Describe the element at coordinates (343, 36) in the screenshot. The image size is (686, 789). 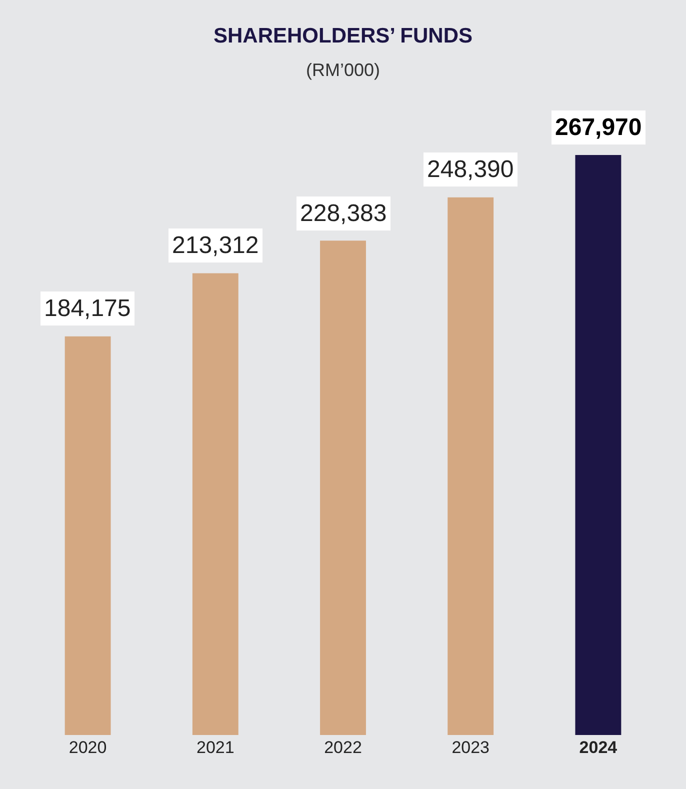
I see `chart-title: SHAREHOLDERS’ FUNDS` at that location.